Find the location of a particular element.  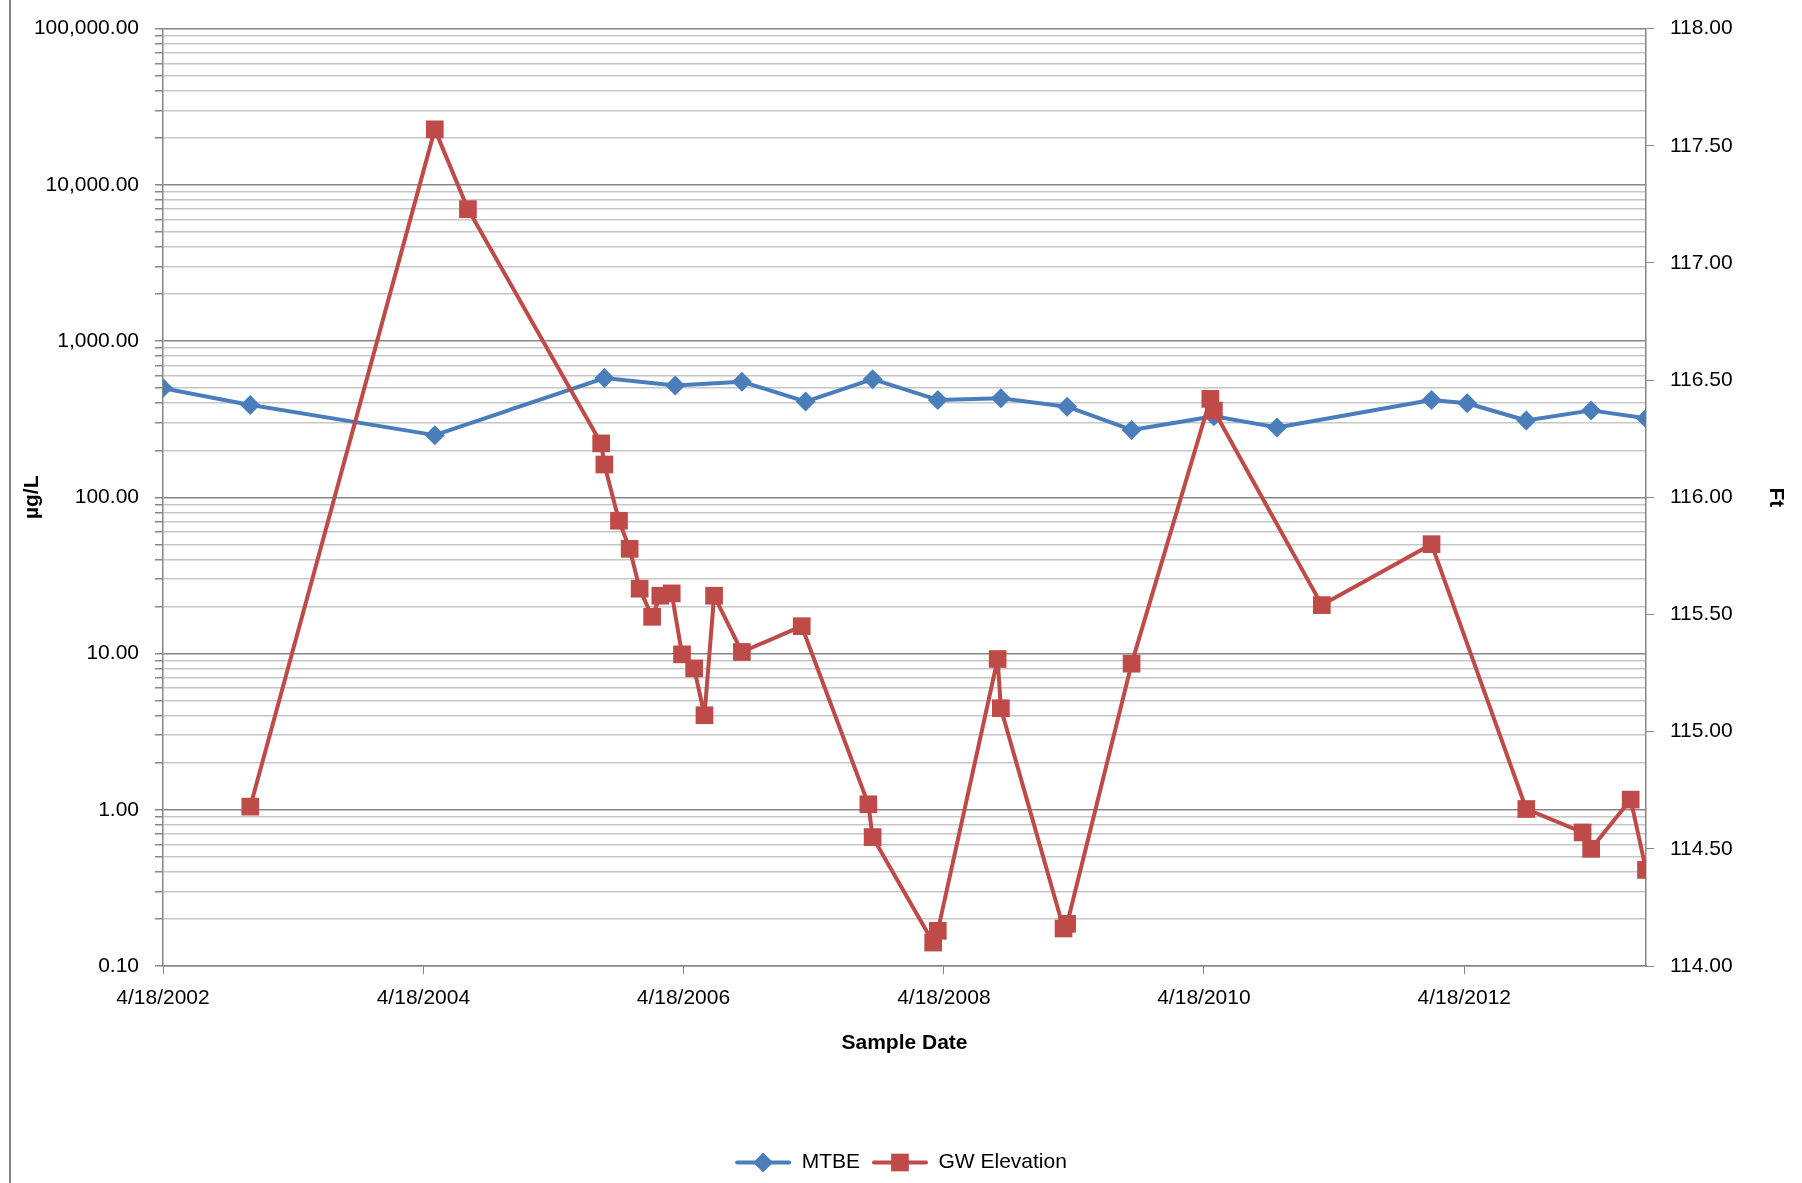

y-axis-title: µg/L is located at coordinates (31, 497).